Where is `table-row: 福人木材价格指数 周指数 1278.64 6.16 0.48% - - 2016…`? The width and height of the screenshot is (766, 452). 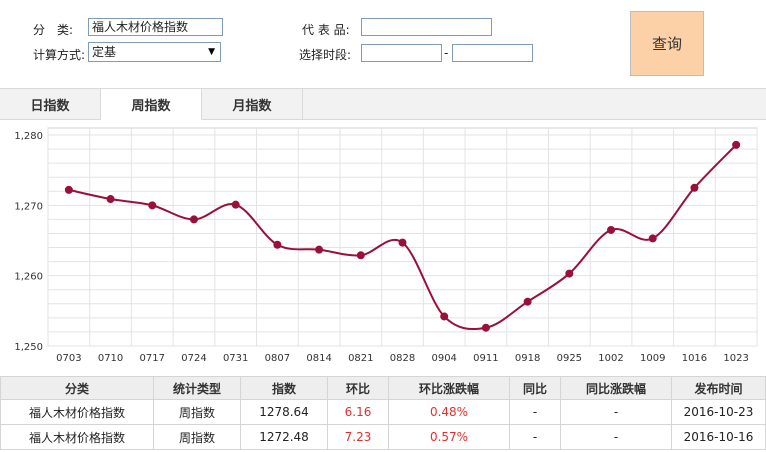 table-row: 福人木材价格指数 周指数 1278.64 6.16 0.48% - - 2016… is located at coordinates (383, 412).